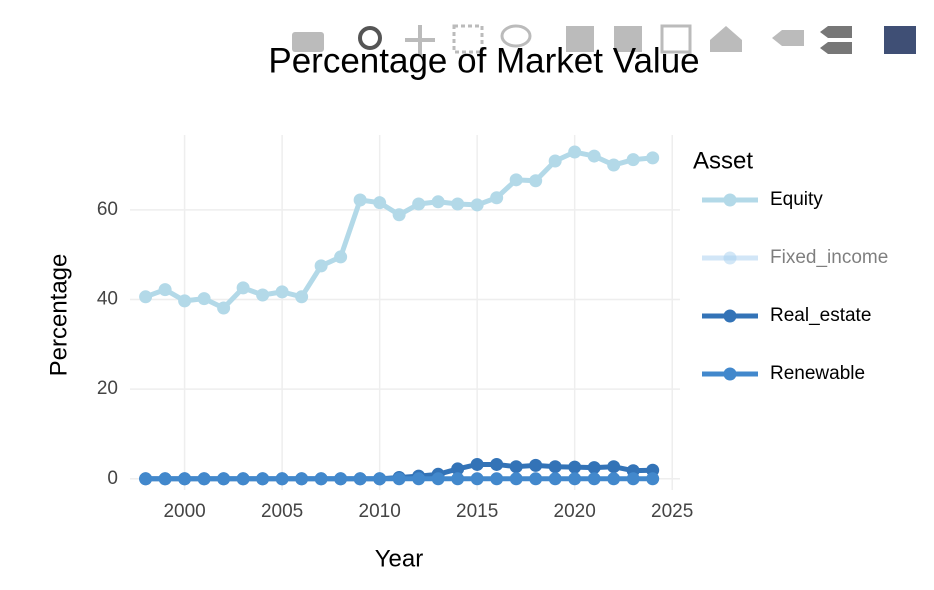  I want to click on y-tick-label: 60, so click(107, 209).